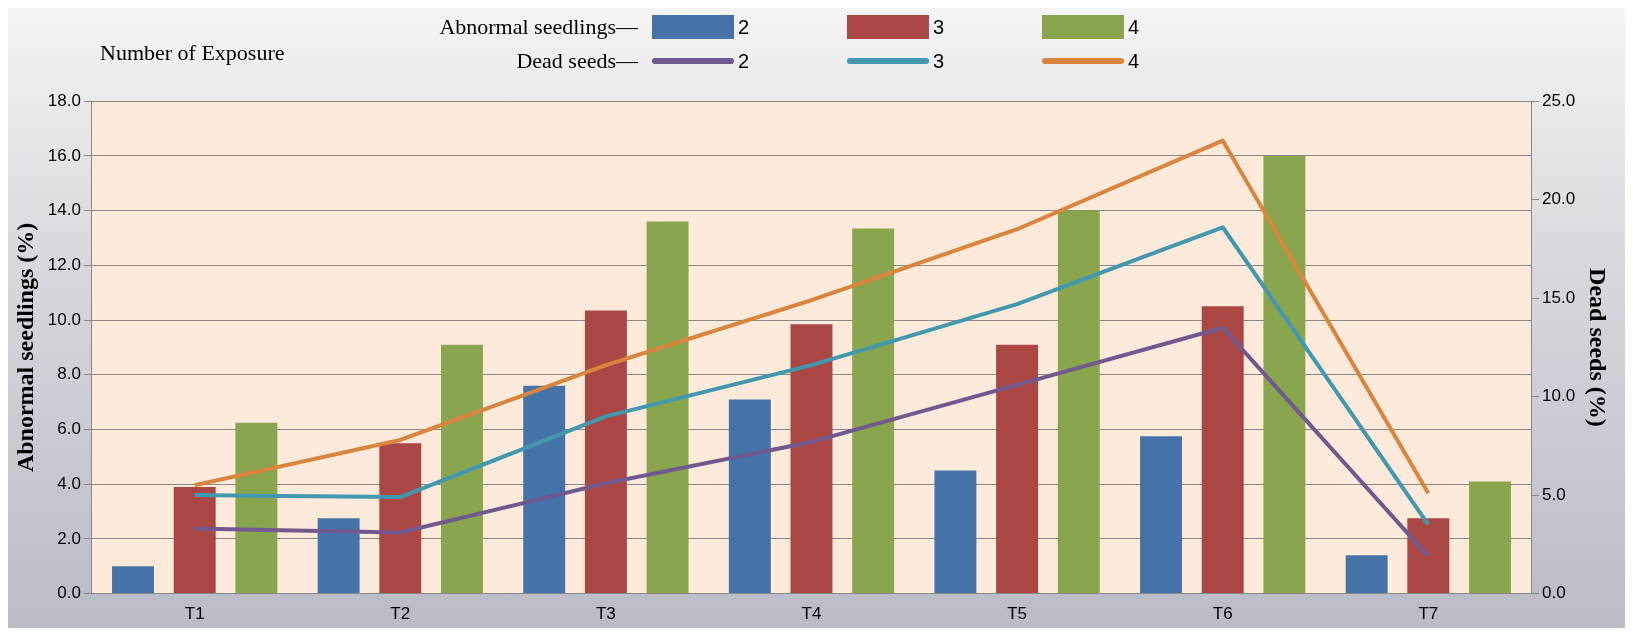 This screenshot has width=1633, height=639. Describe the element at coordinates (1559, 100) in the screenshot. I see `y2-tick-label: 25.0` at that location.